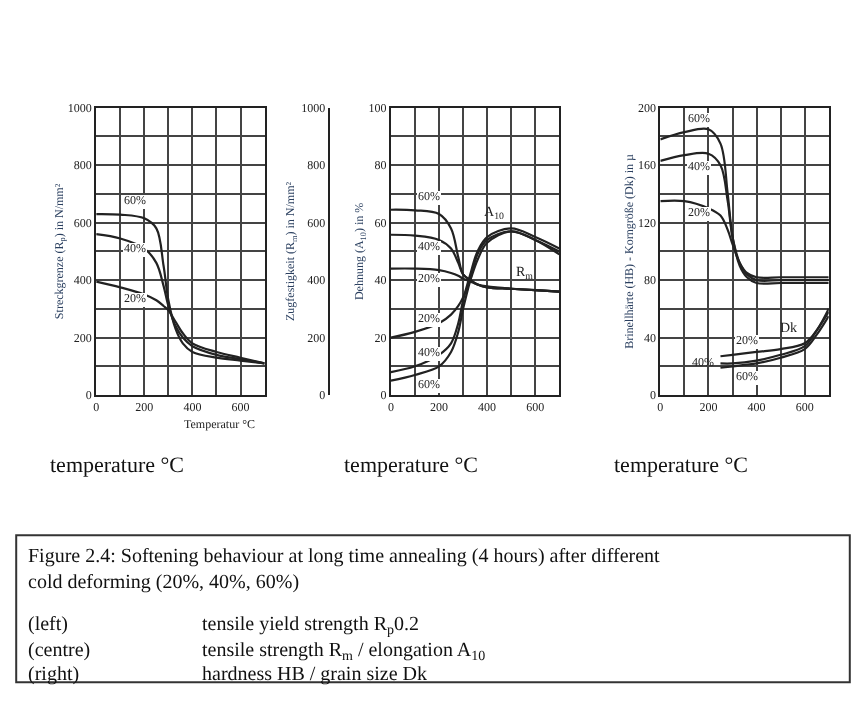 The width and height of the screenshot is (862, 712). I want to click on text: (right), so click(54, 675).